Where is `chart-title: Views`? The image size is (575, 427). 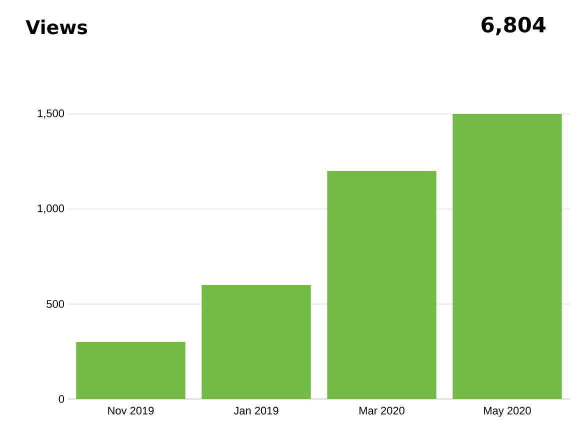
chart-title: Views is located at coordinates (57, 27).